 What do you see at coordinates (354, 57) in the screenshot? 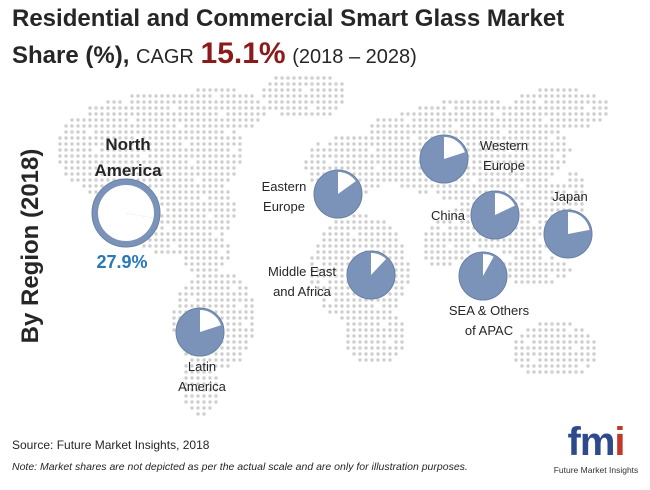
I see `forecast-period: (2018 – 2028)` at bounding box center [354, 57].